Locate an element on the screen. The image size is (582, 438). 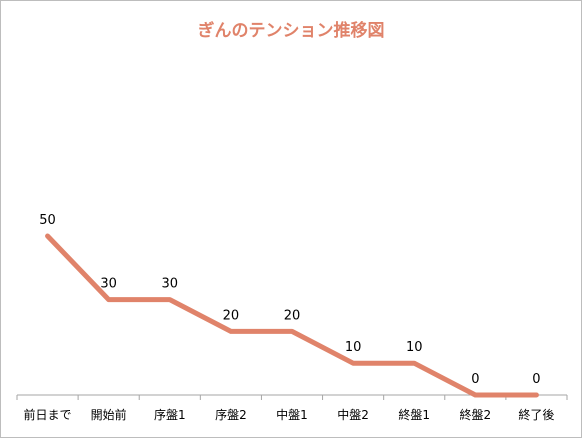
x-tick-label: 序盤2 is located at coordinates (231, 414).